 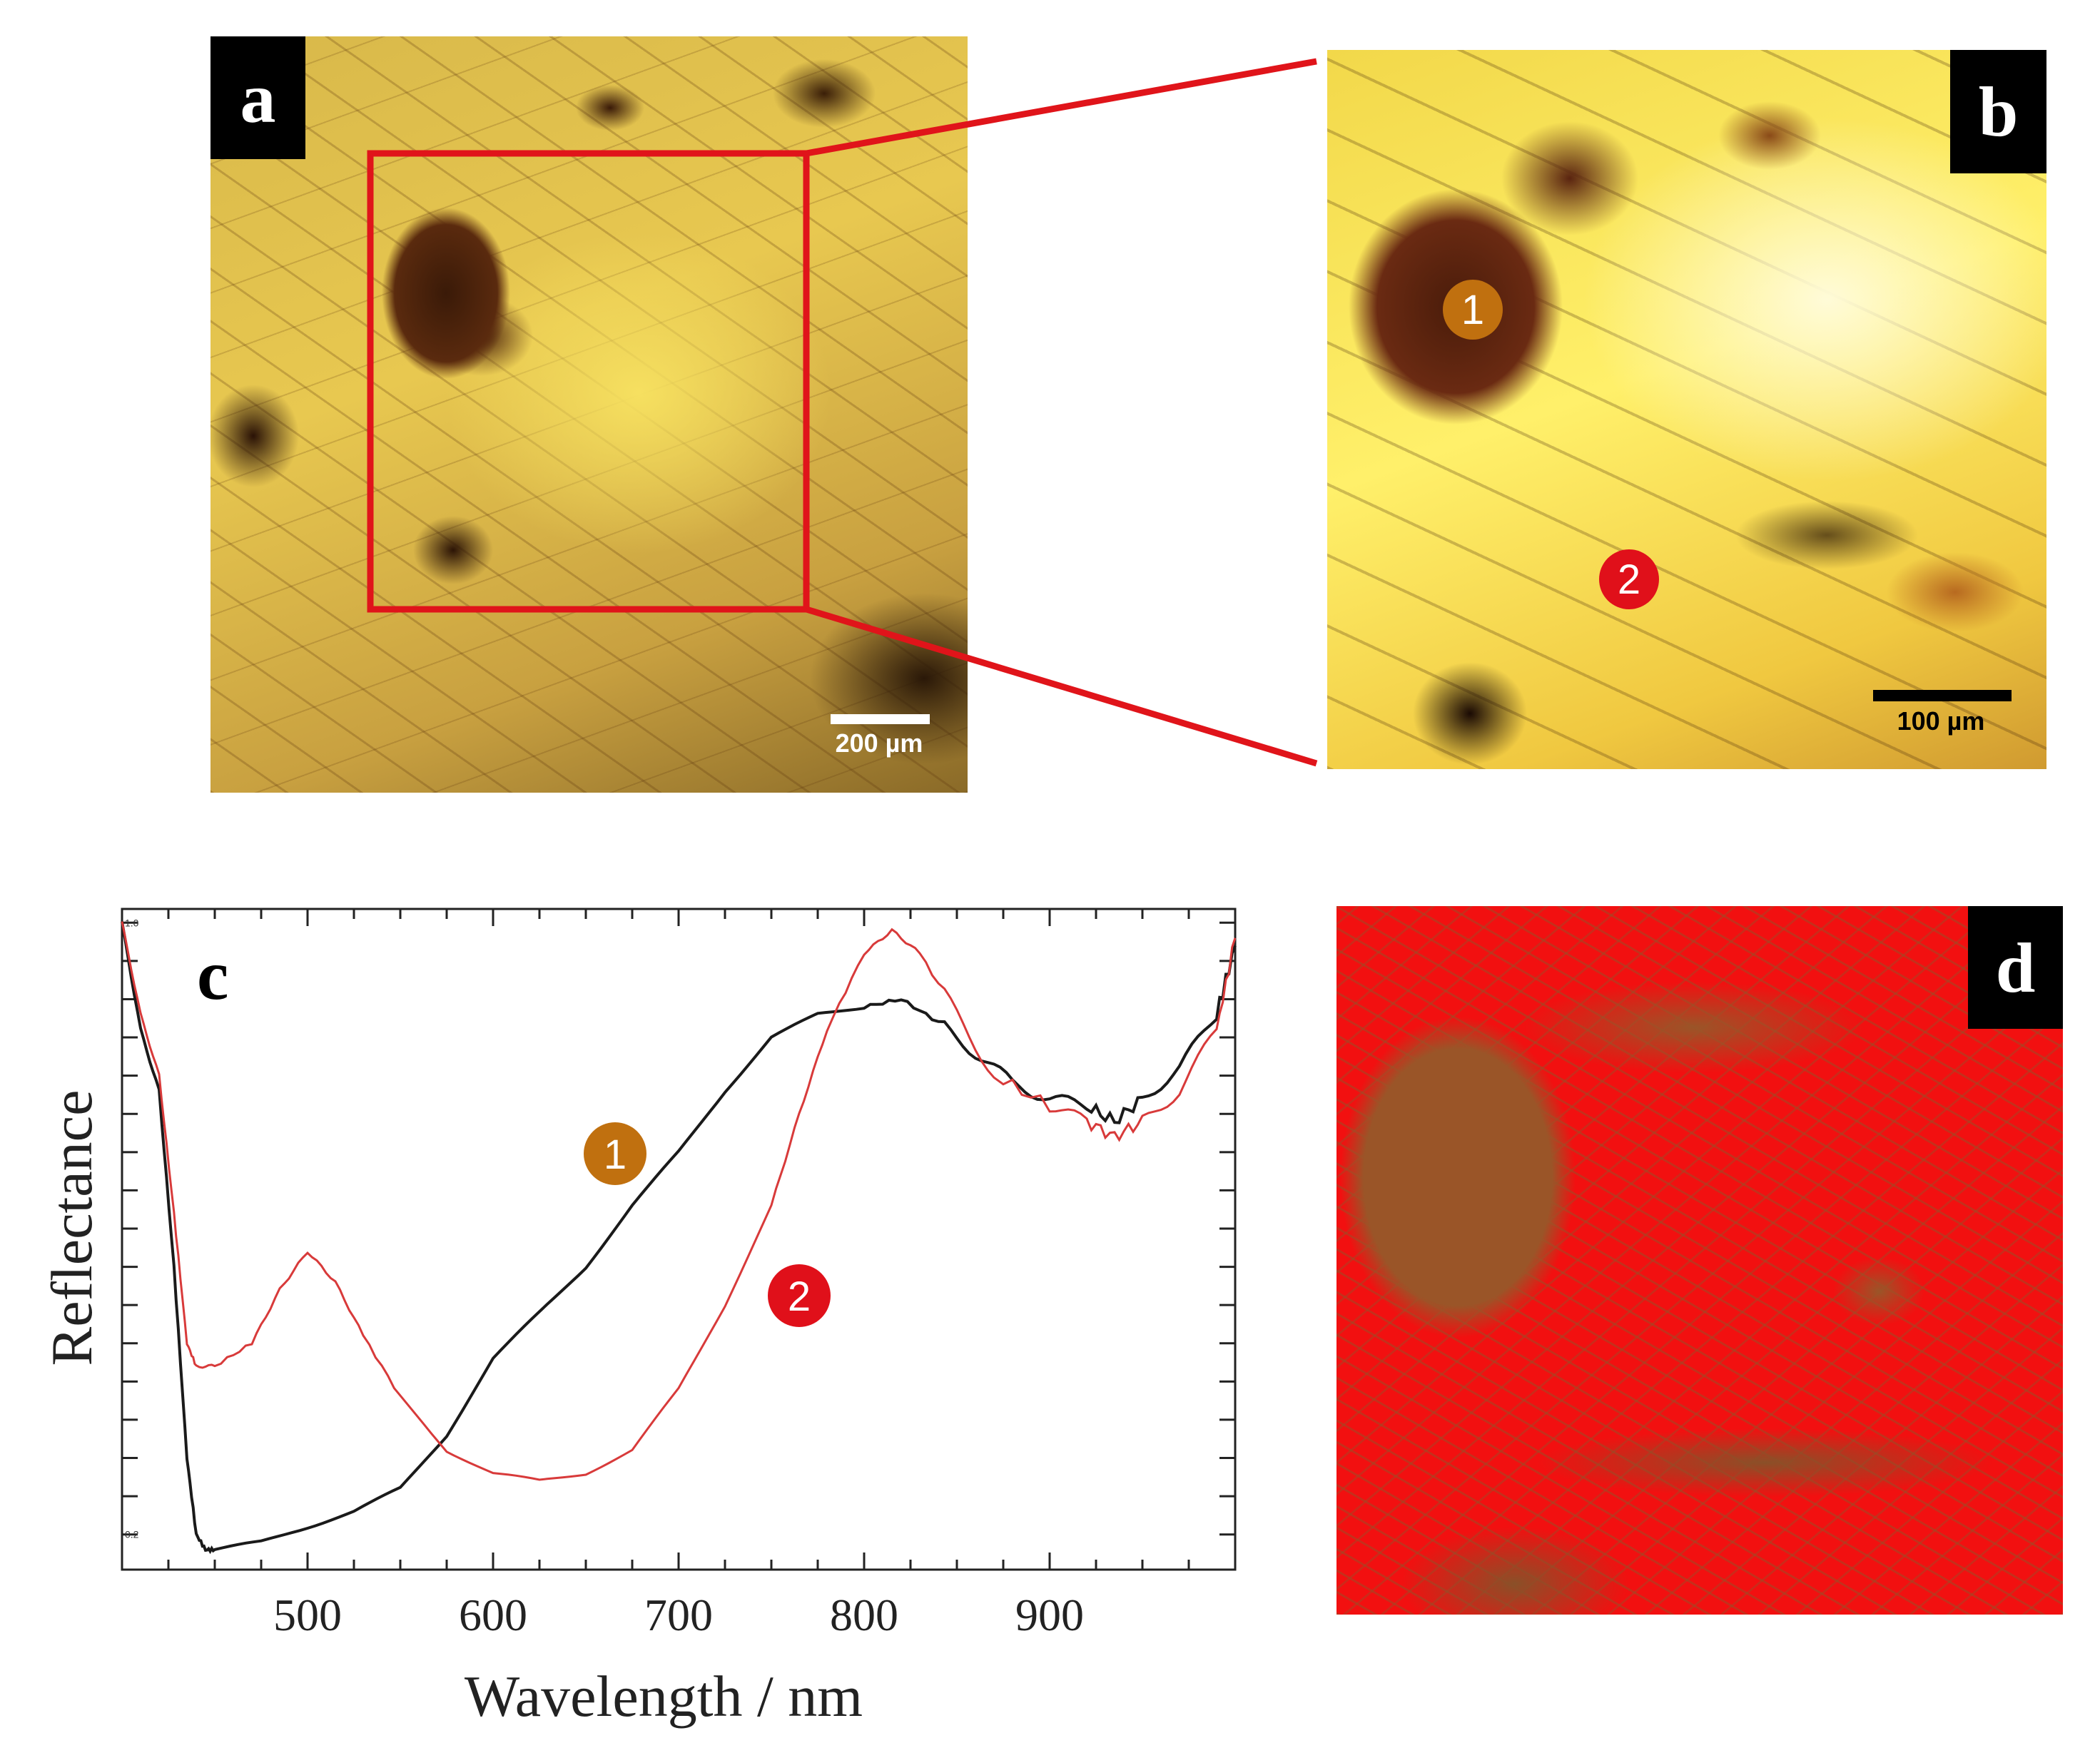 What do you see at coordinates (1699, 1260) in the screenshot?
I see `classification-map-panel-d: d` at bounding box center [1699, 1260].